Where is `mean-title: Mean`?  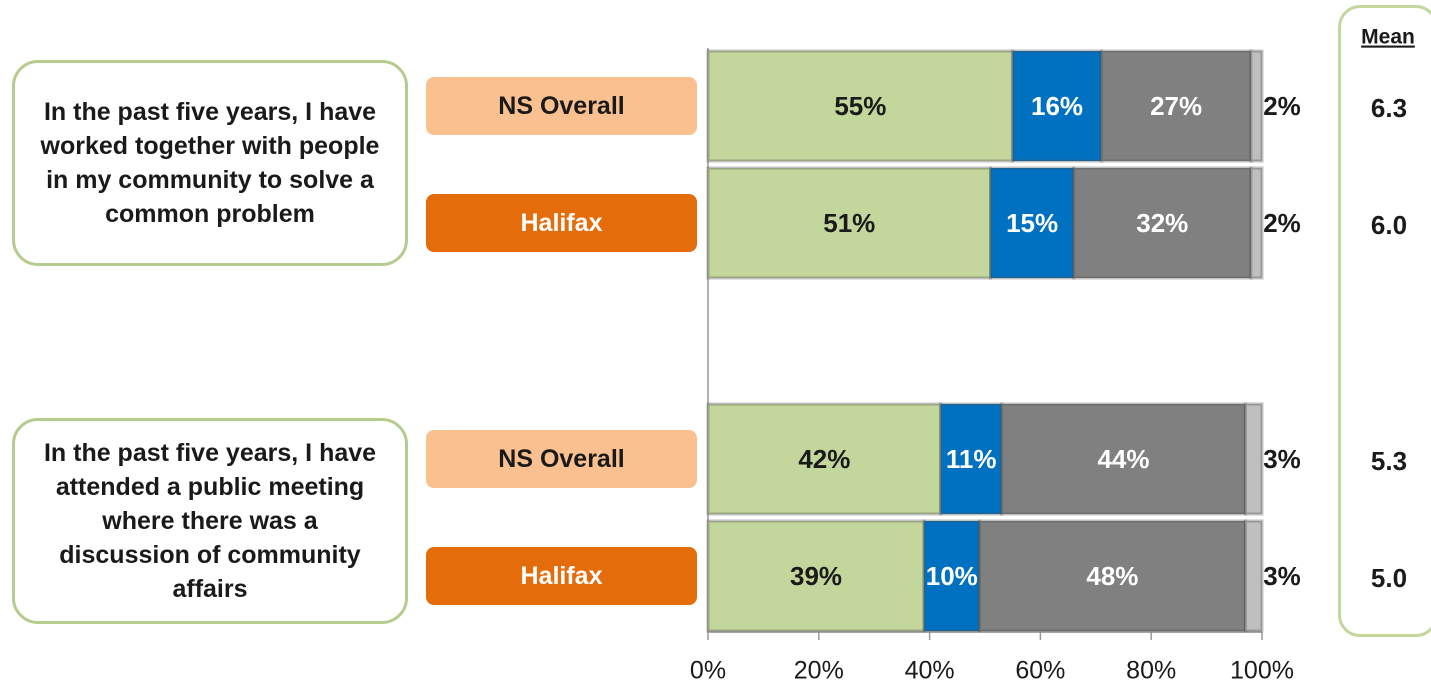
mean-title: Mean is located at coordinates (1388, 37).